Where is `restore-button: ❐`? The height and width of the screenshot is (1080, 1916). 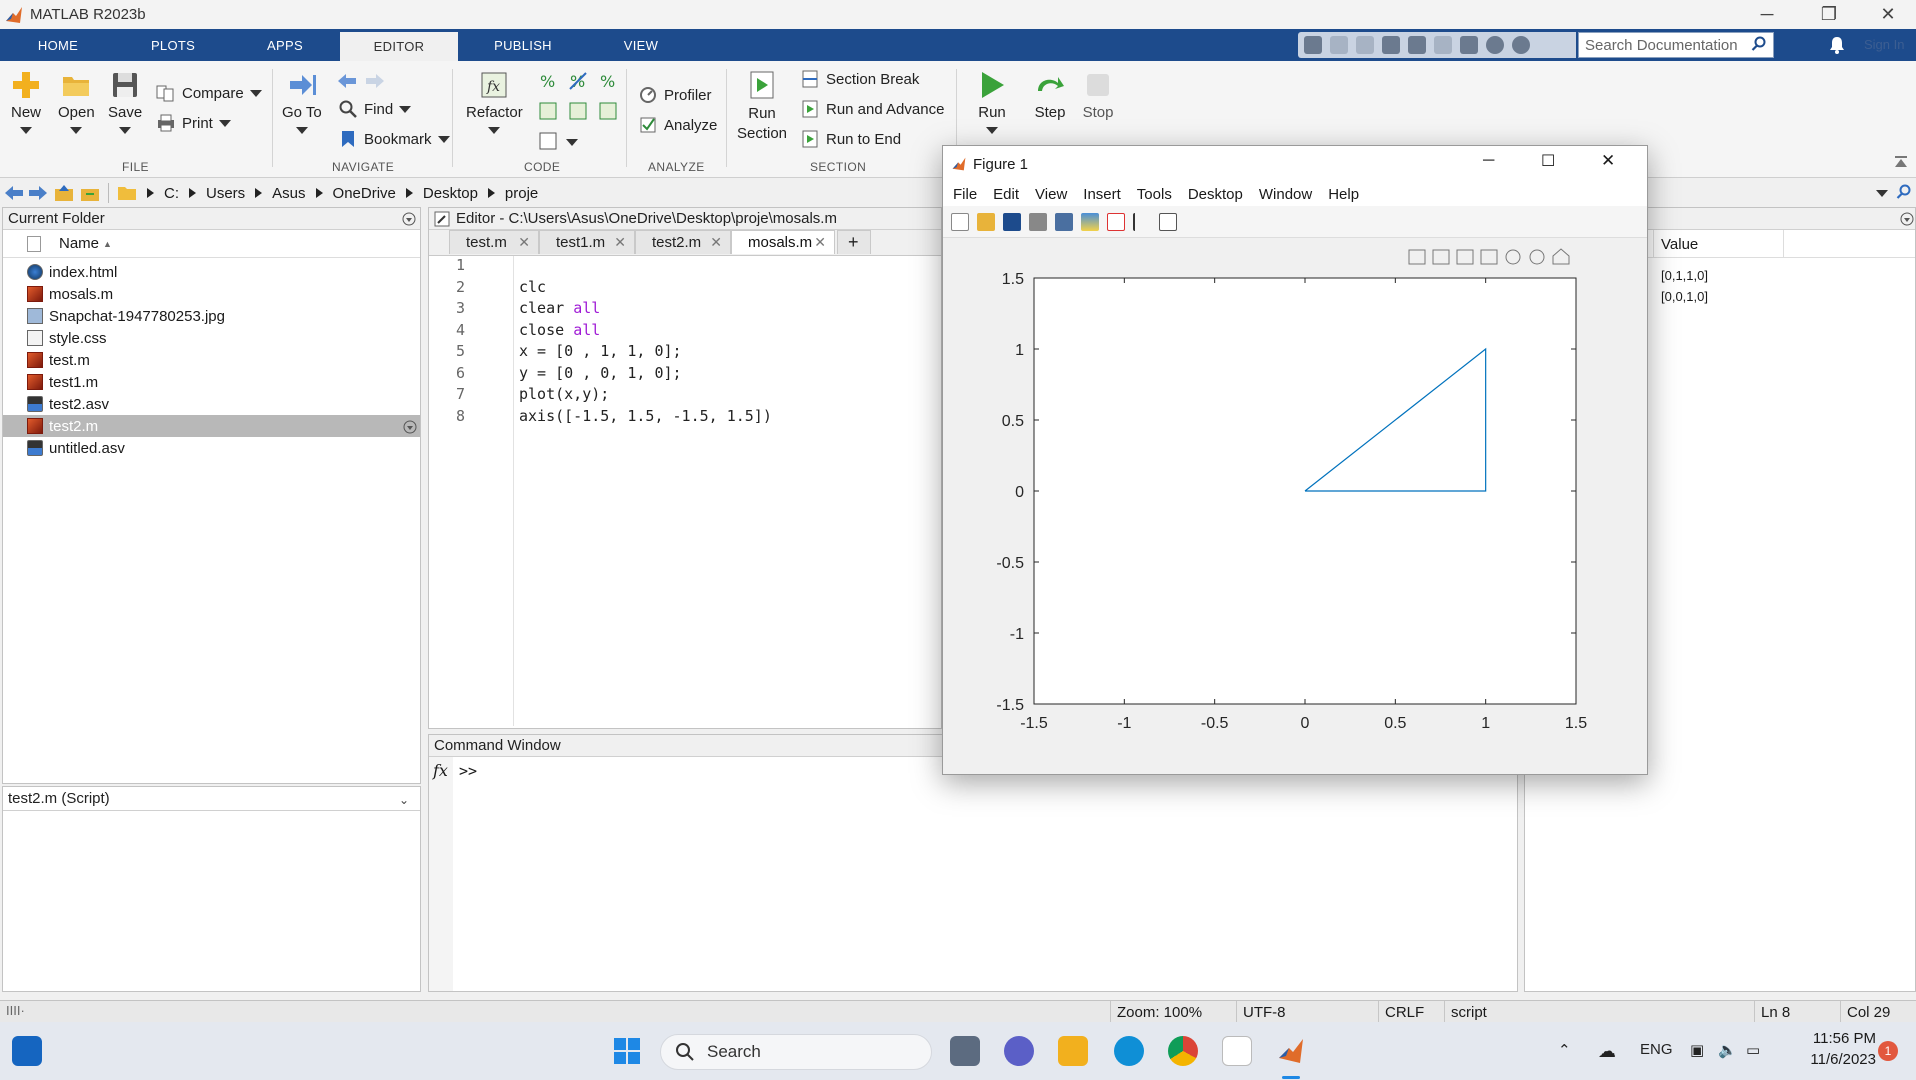
restore-button: ❐ is located at coordinates (1829, 14).